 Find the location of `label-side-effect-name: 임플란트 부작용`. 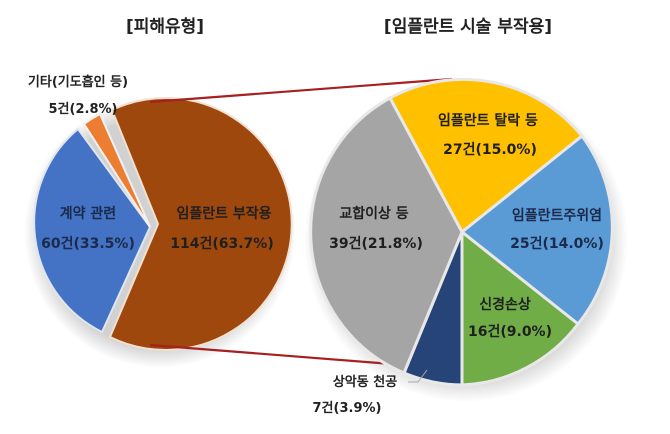

label-side-effect-name: 임플란트 부작용 is located at coordinates (223, 213).